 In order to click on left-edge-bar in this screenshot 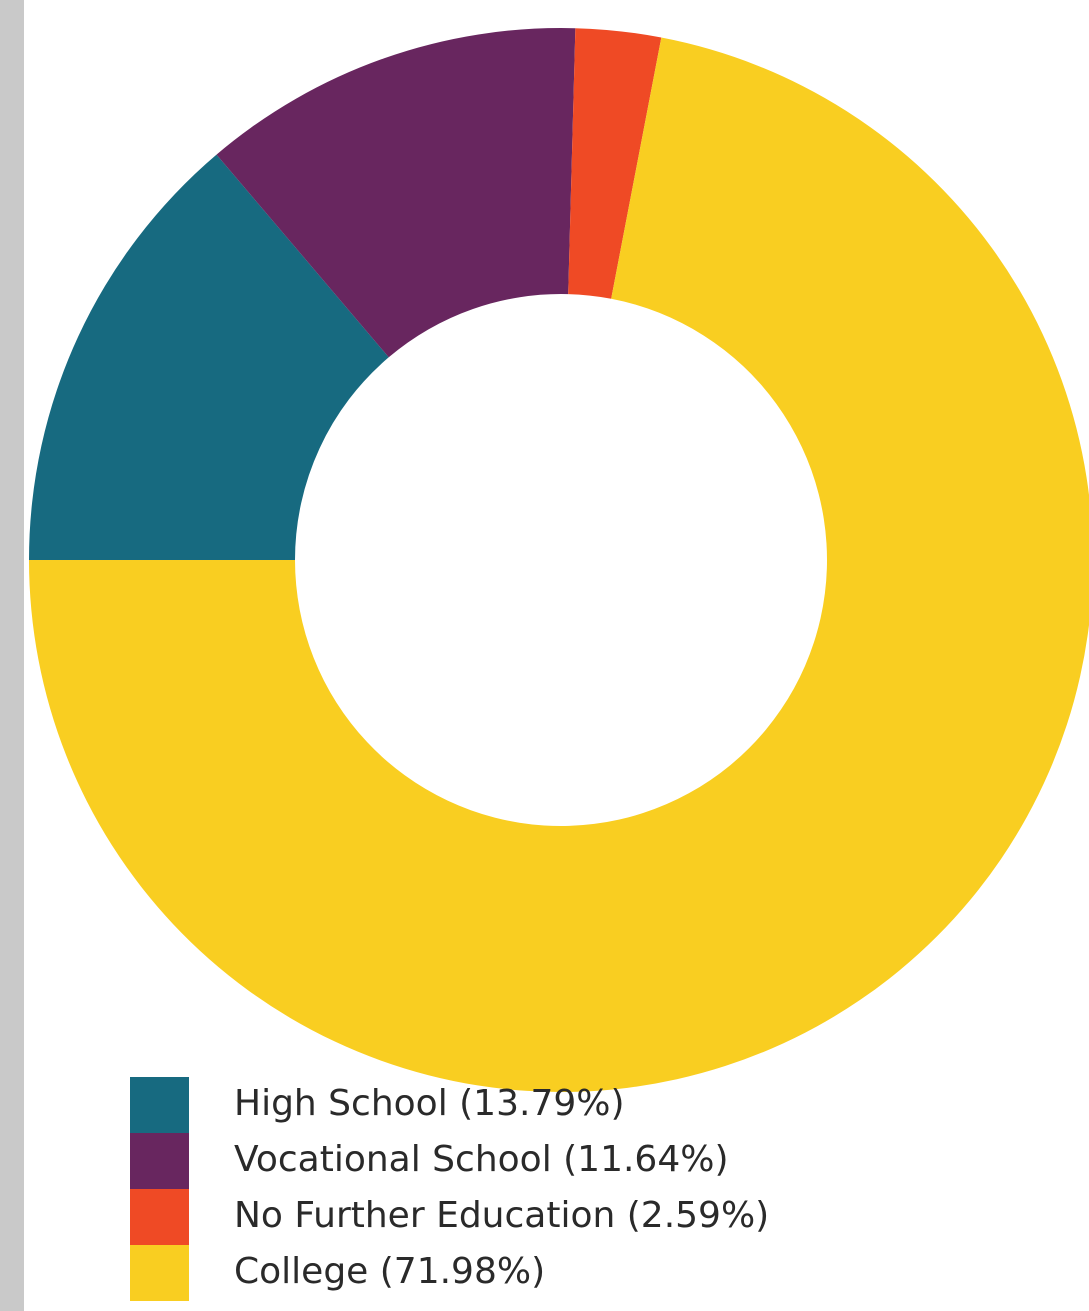, I will do `click(12, 655)`.